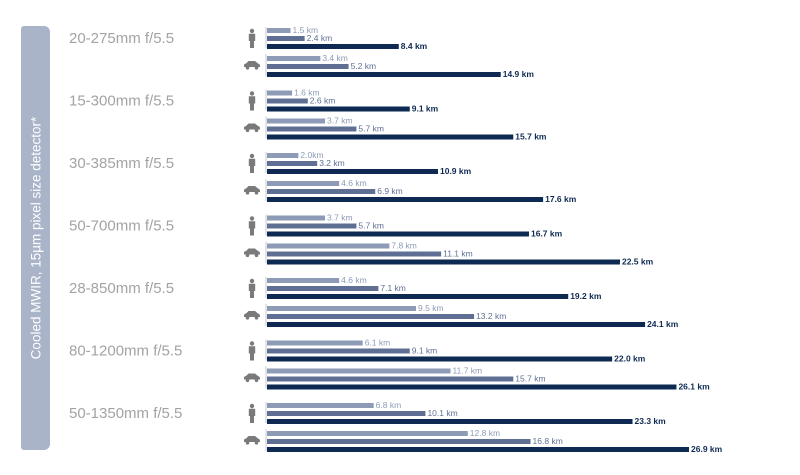 The width and height of the screenshot is (800, 475). Describe the element at coordinates (389, 405) in the screenshot. I see `value-label: 6.8 km` at that location.